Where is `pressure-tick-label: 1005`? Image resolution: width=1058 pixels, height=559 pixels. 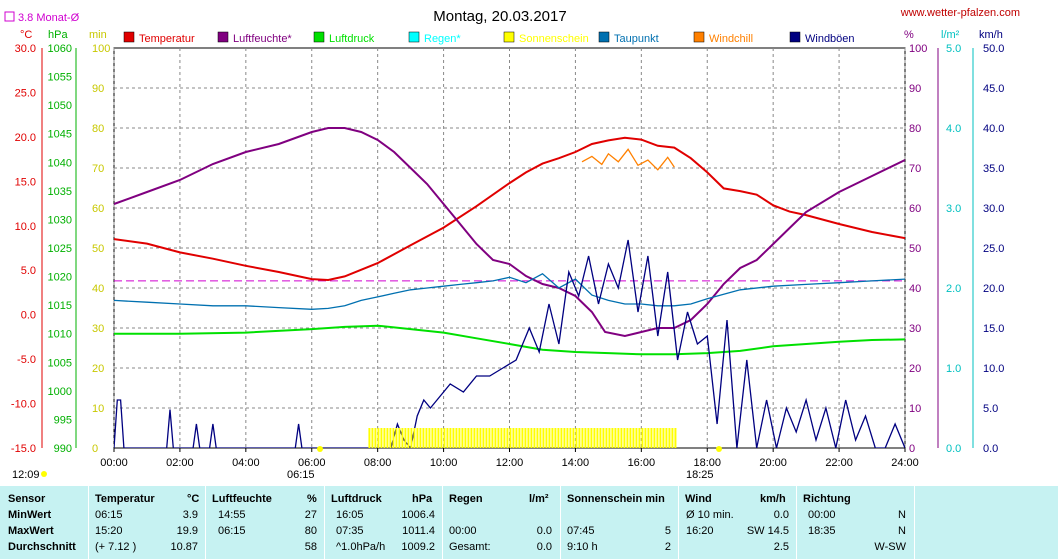 pressure-tick-label: 1005 is located at coordinates (60, 363).